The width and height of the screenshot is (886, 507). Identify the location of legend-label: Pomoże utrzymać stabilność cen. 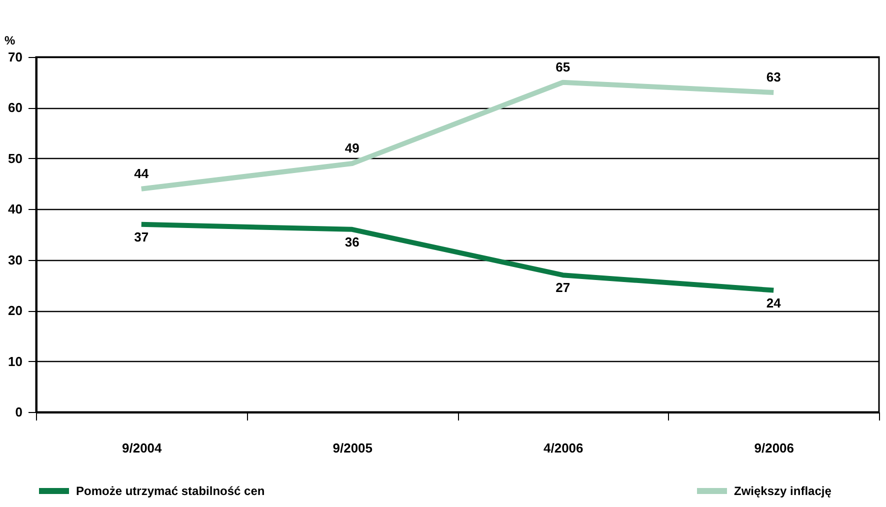
(170, 491).